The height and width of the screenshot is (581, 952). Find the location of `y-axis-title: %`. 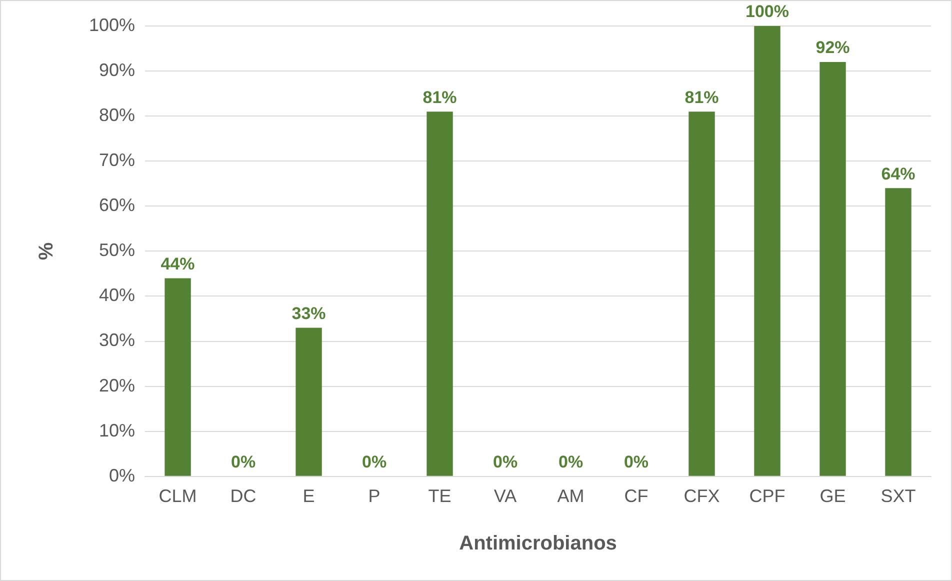

y-axis-title: % is located at coordinates (47, 251).